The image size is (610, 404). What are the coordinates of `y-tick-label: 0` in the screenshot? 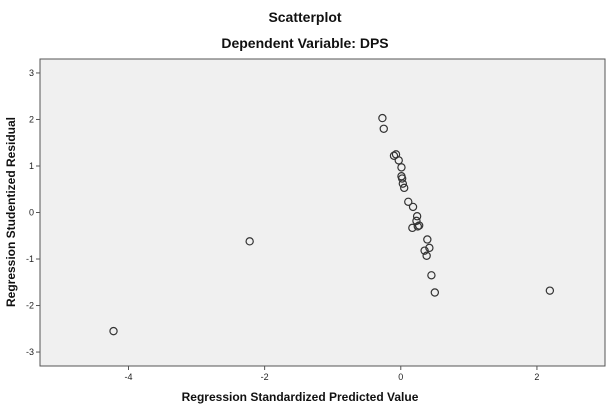 It's located at (31, 213).